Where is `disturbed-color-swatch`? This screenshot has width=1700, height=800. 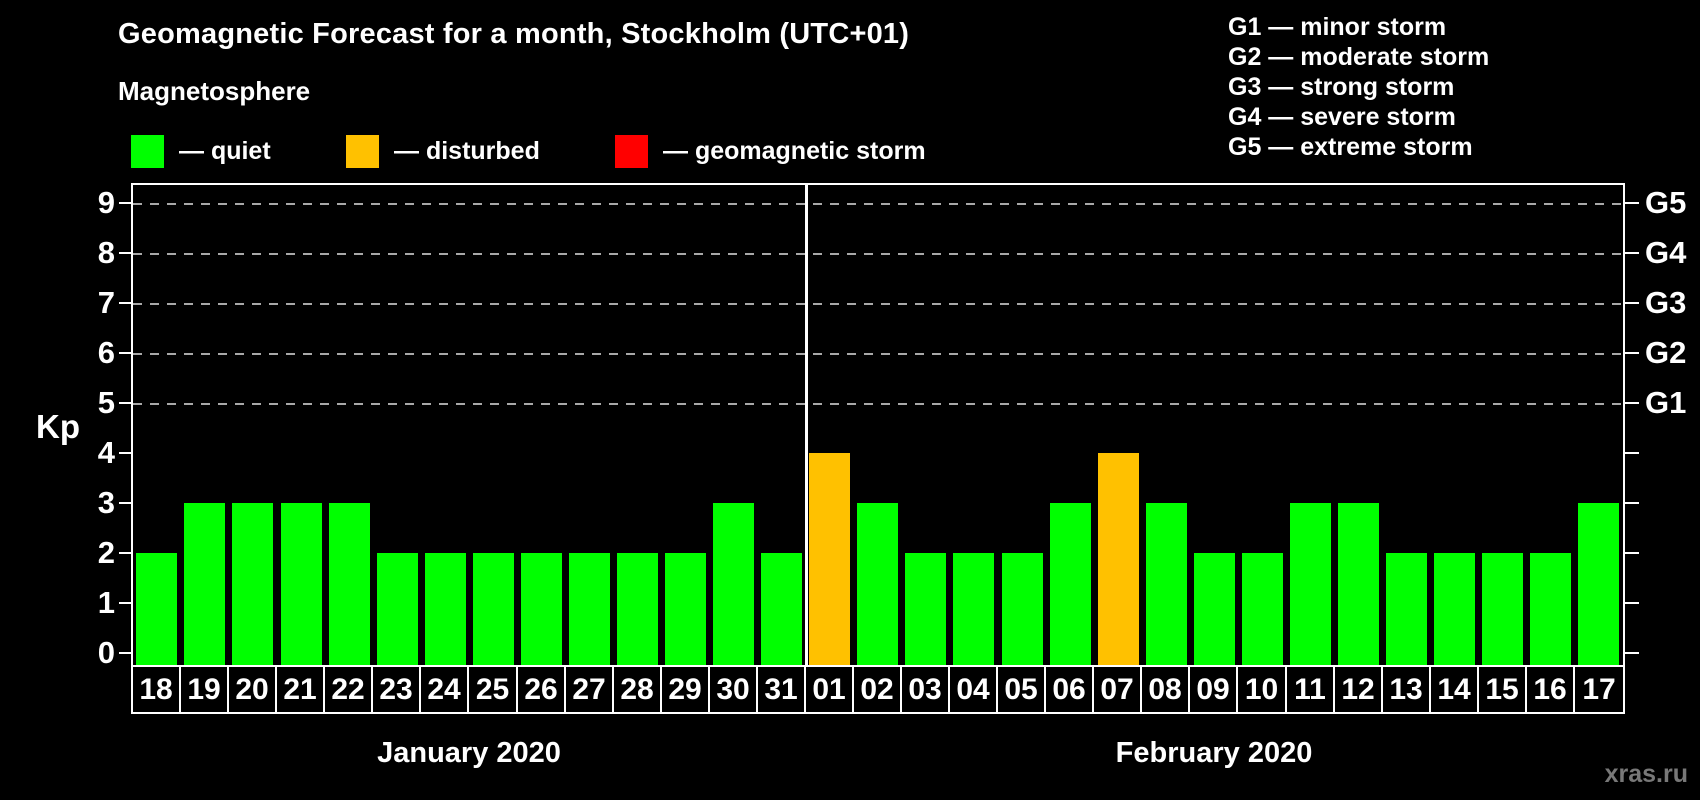
disturbed-color-swatch is located at coordinates (362, 151).